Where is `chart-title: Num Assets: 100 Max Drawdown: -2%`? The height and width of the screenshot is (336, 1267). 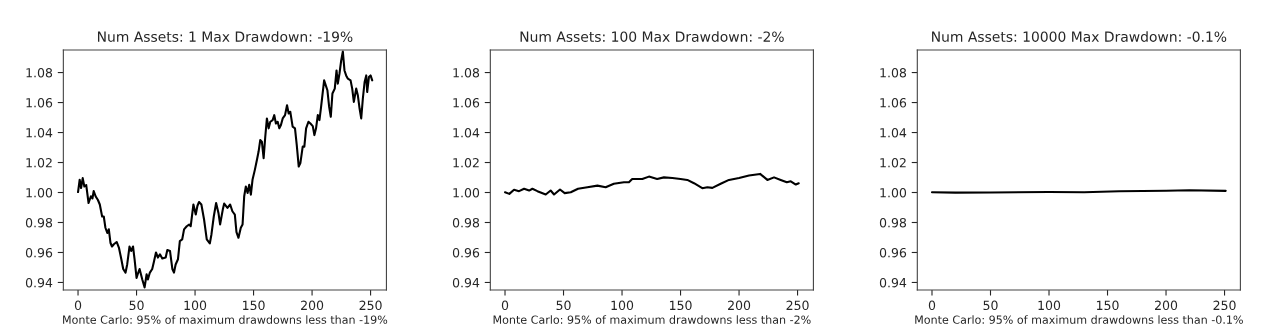
chart-title: Num Assets: 100 Max Drawdown: -2% is located at coordinates (652, 36).